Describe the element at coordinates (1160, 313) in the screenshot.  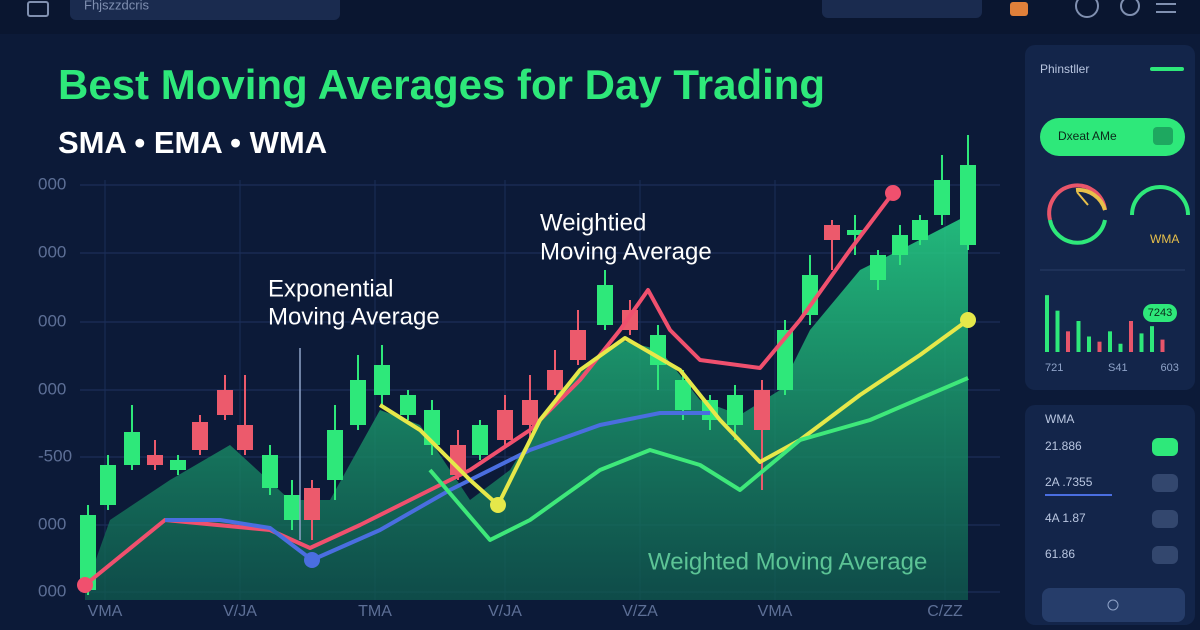
I see `badge` at that location.